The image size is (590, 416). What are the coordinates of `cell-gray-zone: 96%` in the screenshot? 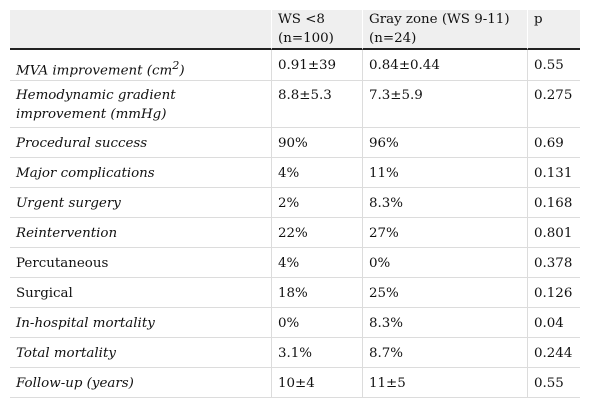 It's located at (444, 143).